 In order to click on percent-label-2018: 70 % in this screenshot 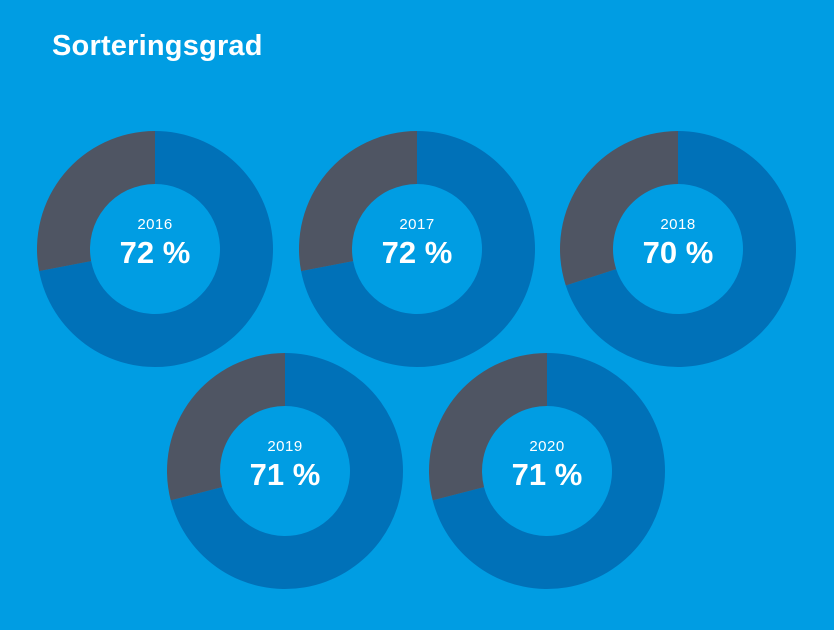, I will do `click(678, 252)`.